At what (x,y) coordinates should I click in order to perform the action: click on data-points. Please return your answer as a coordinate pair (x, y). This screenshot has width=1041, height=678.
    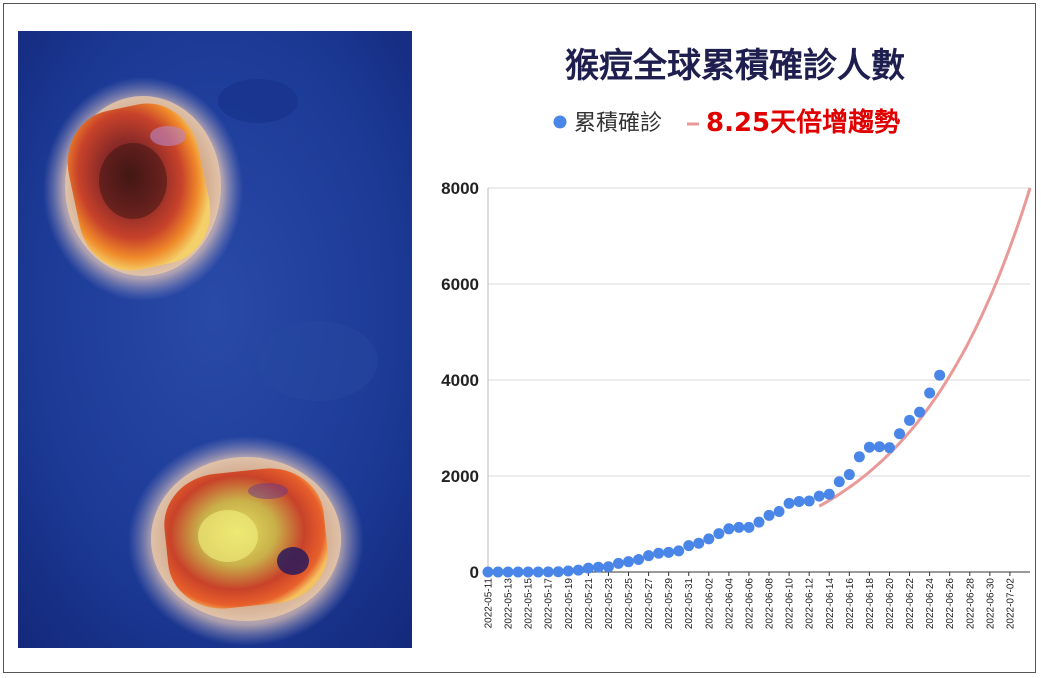
    Looking at the image, I should click on (714, 473).